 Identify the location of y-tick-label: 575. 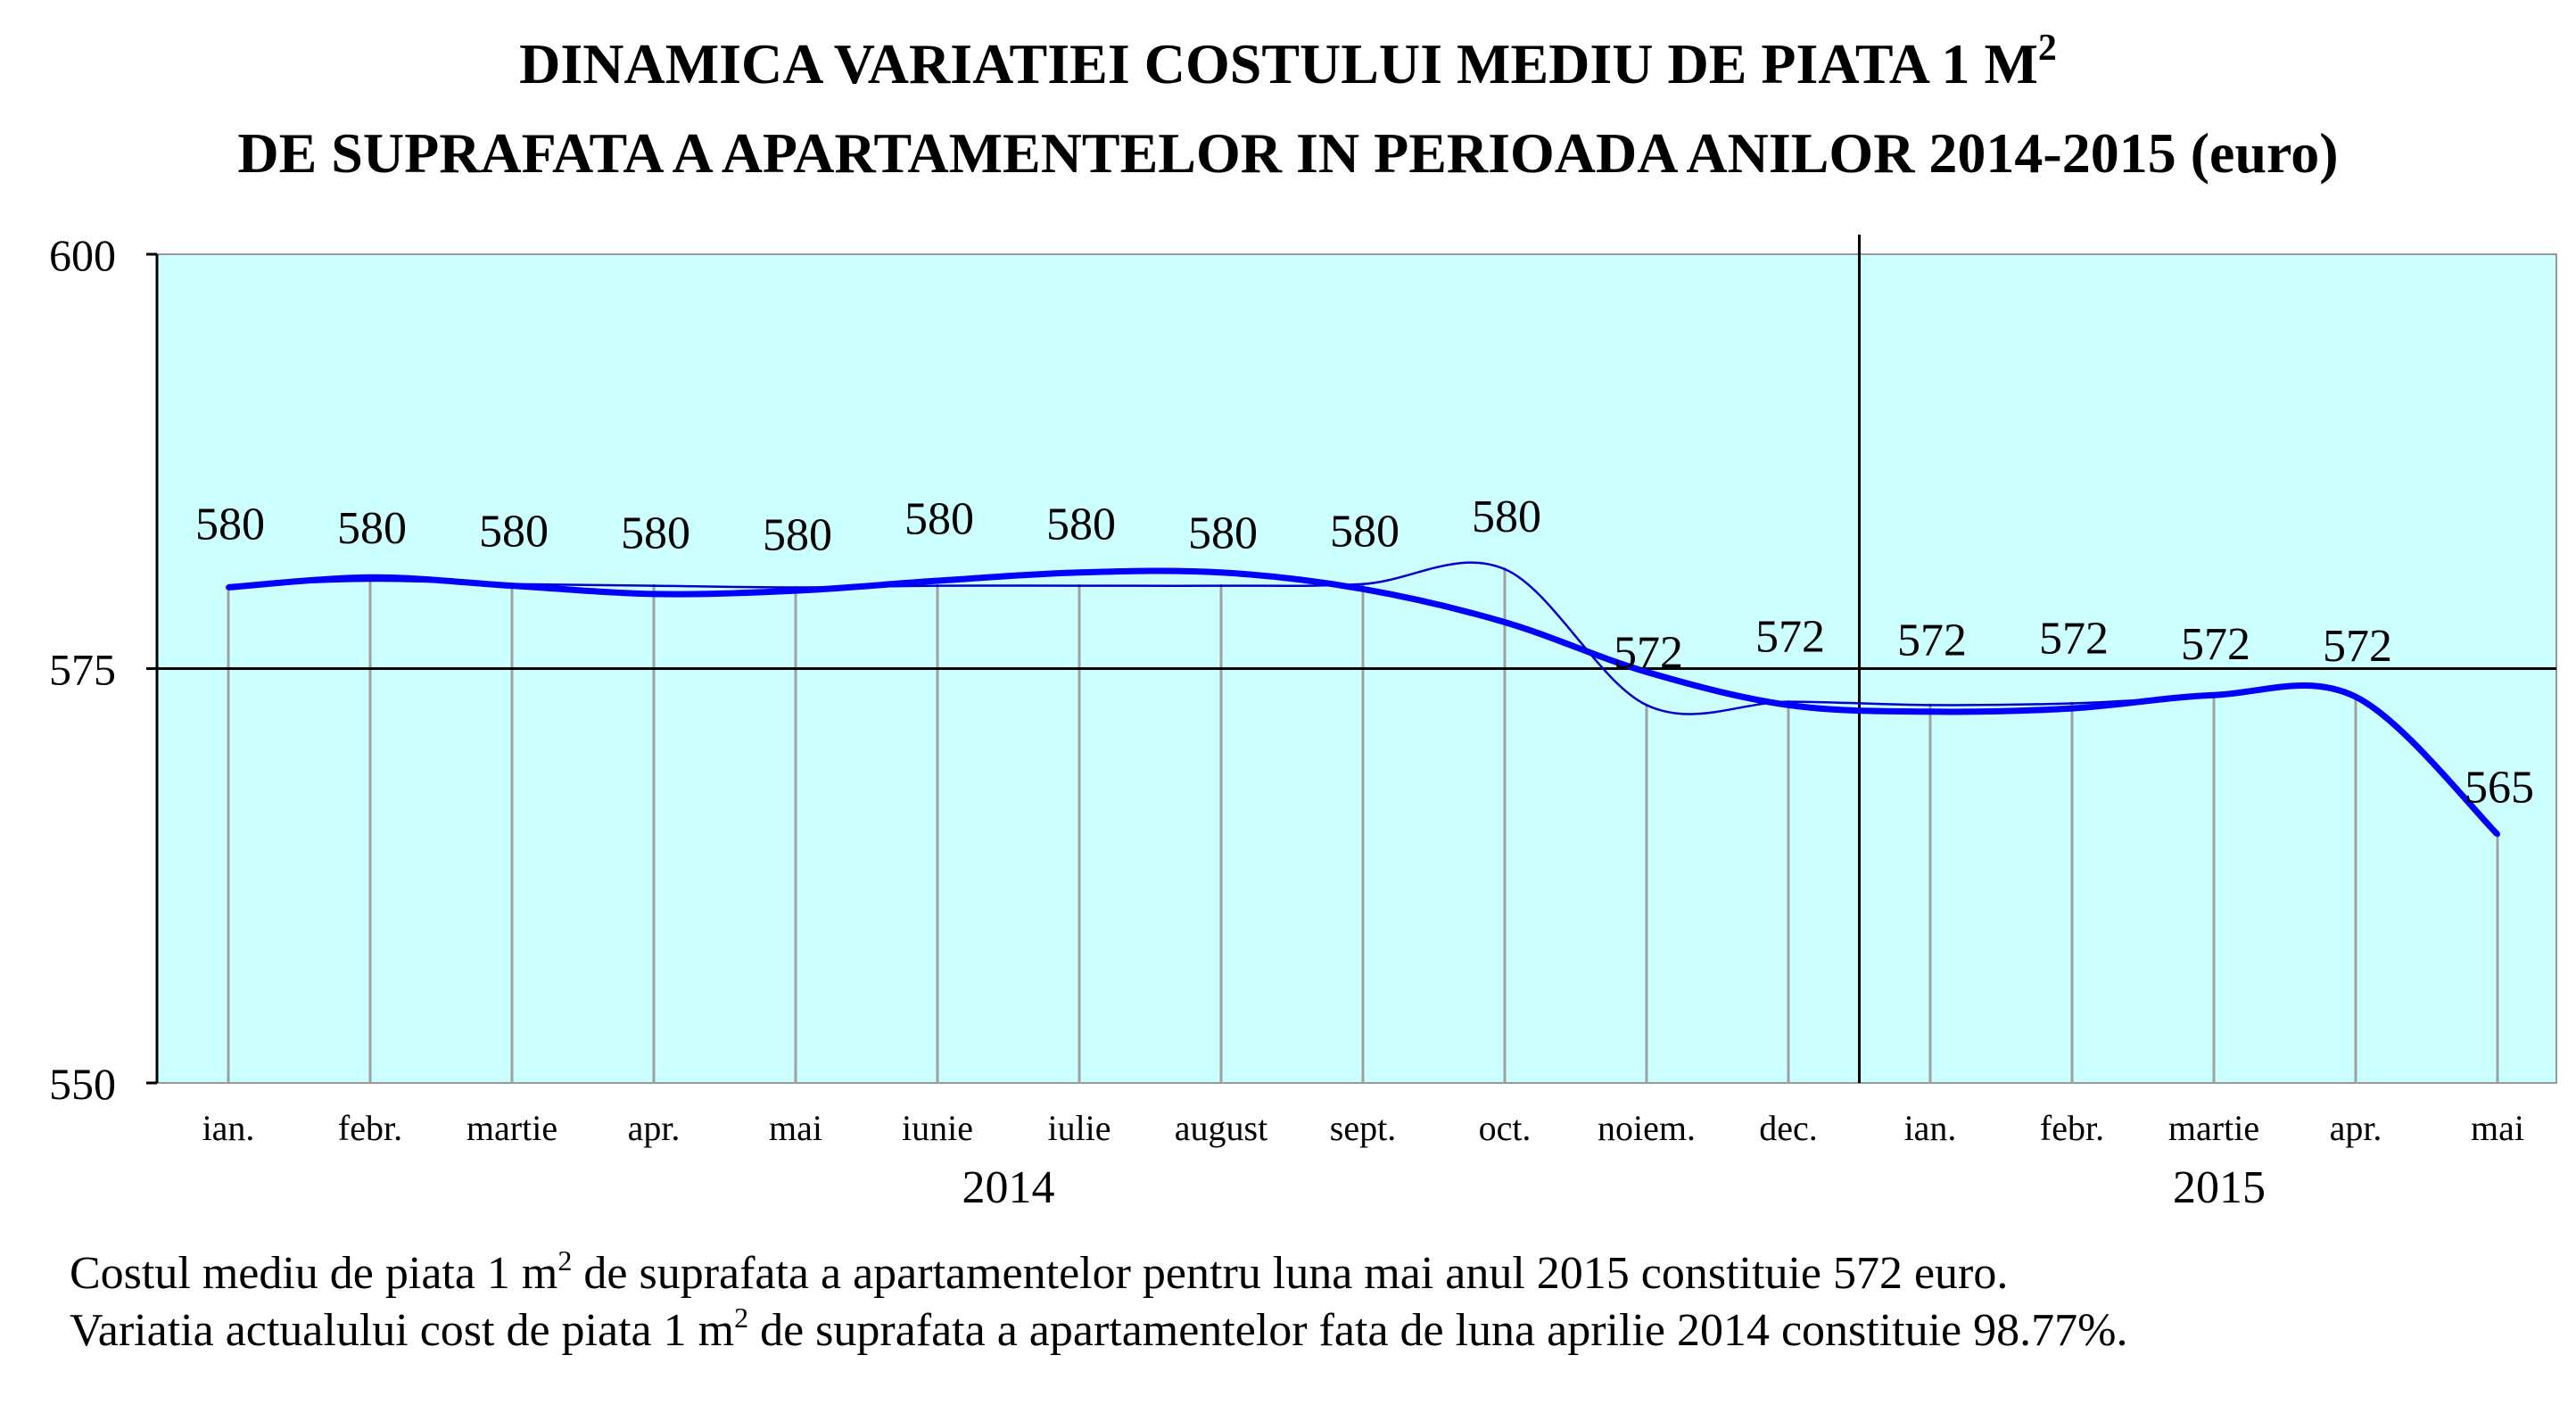
(83, 670).